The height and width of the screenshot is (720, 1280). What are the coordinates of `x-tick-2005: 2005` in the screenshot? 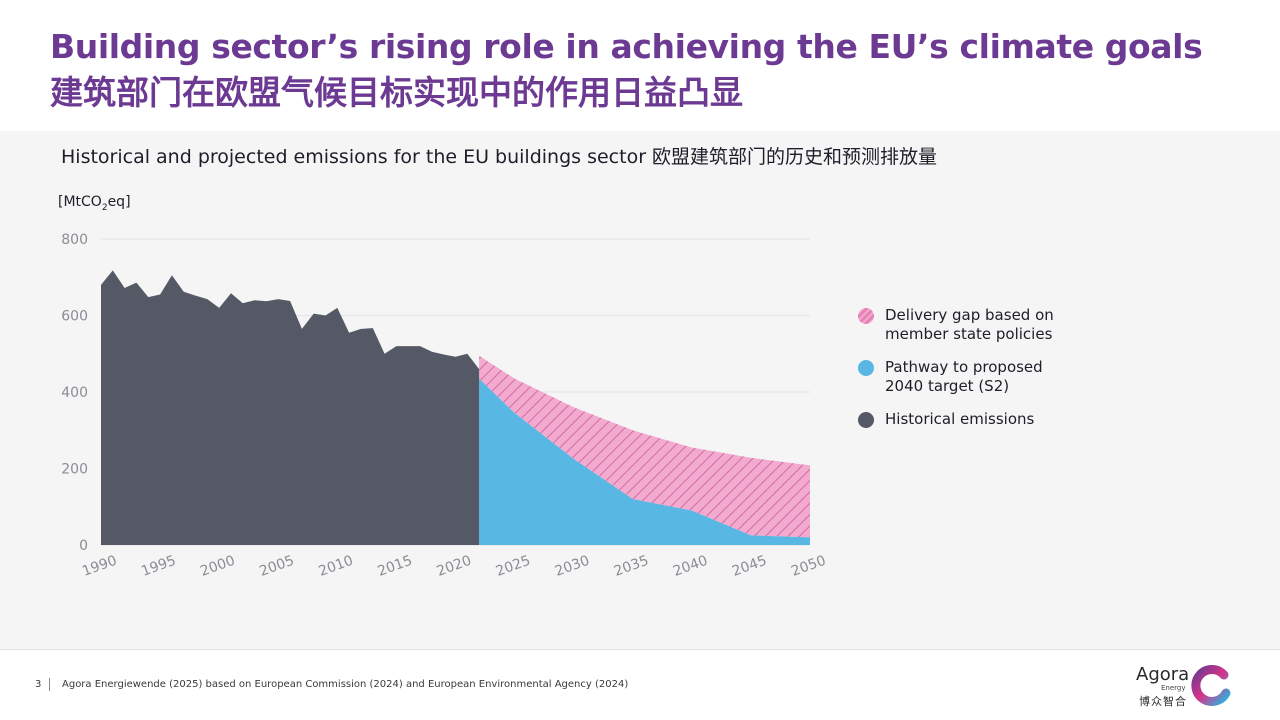 It's located at (276, 566).